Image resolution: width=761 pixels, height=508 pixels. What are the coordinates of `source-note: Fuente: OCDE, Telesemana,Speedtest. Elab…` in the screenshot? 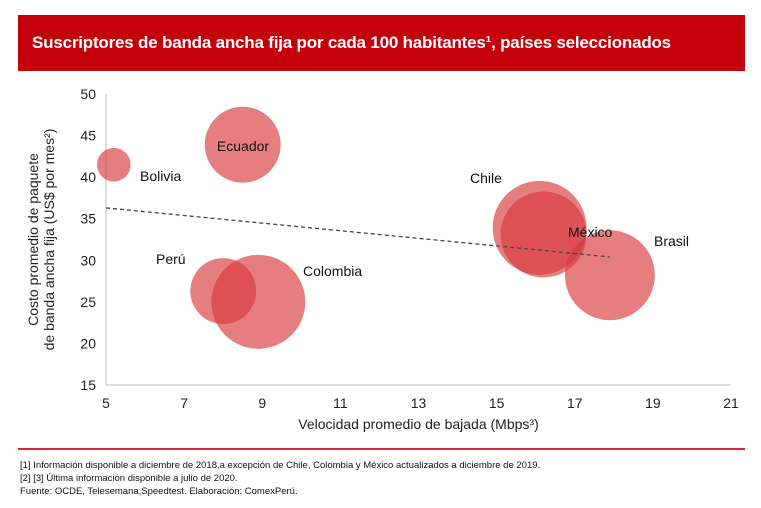 It's located at (159, 491).